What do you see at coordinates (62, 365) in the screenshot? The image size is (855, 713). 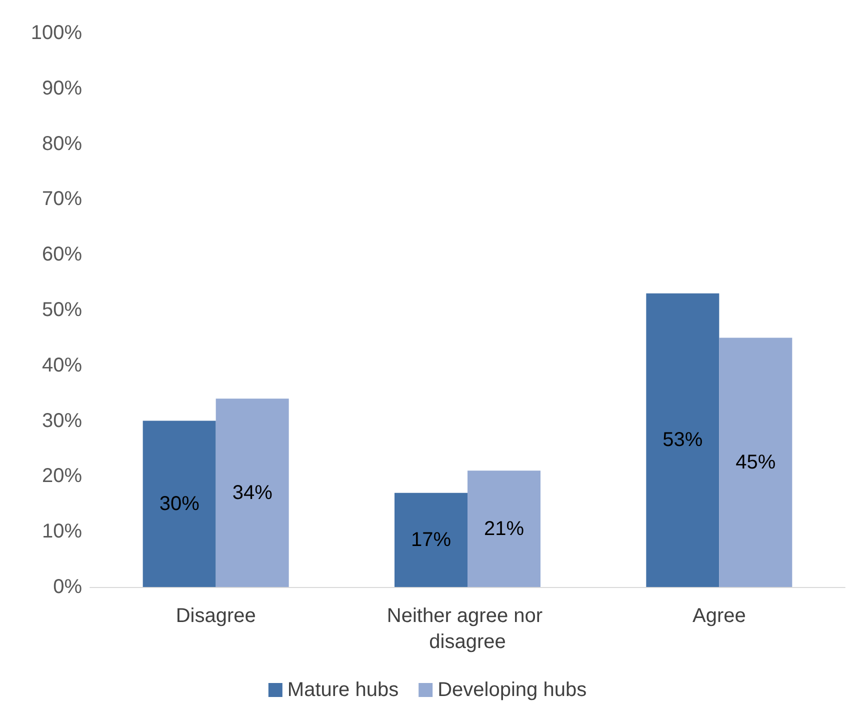 I see `y-tick-label: 40%` at bounding box center [62, 365].